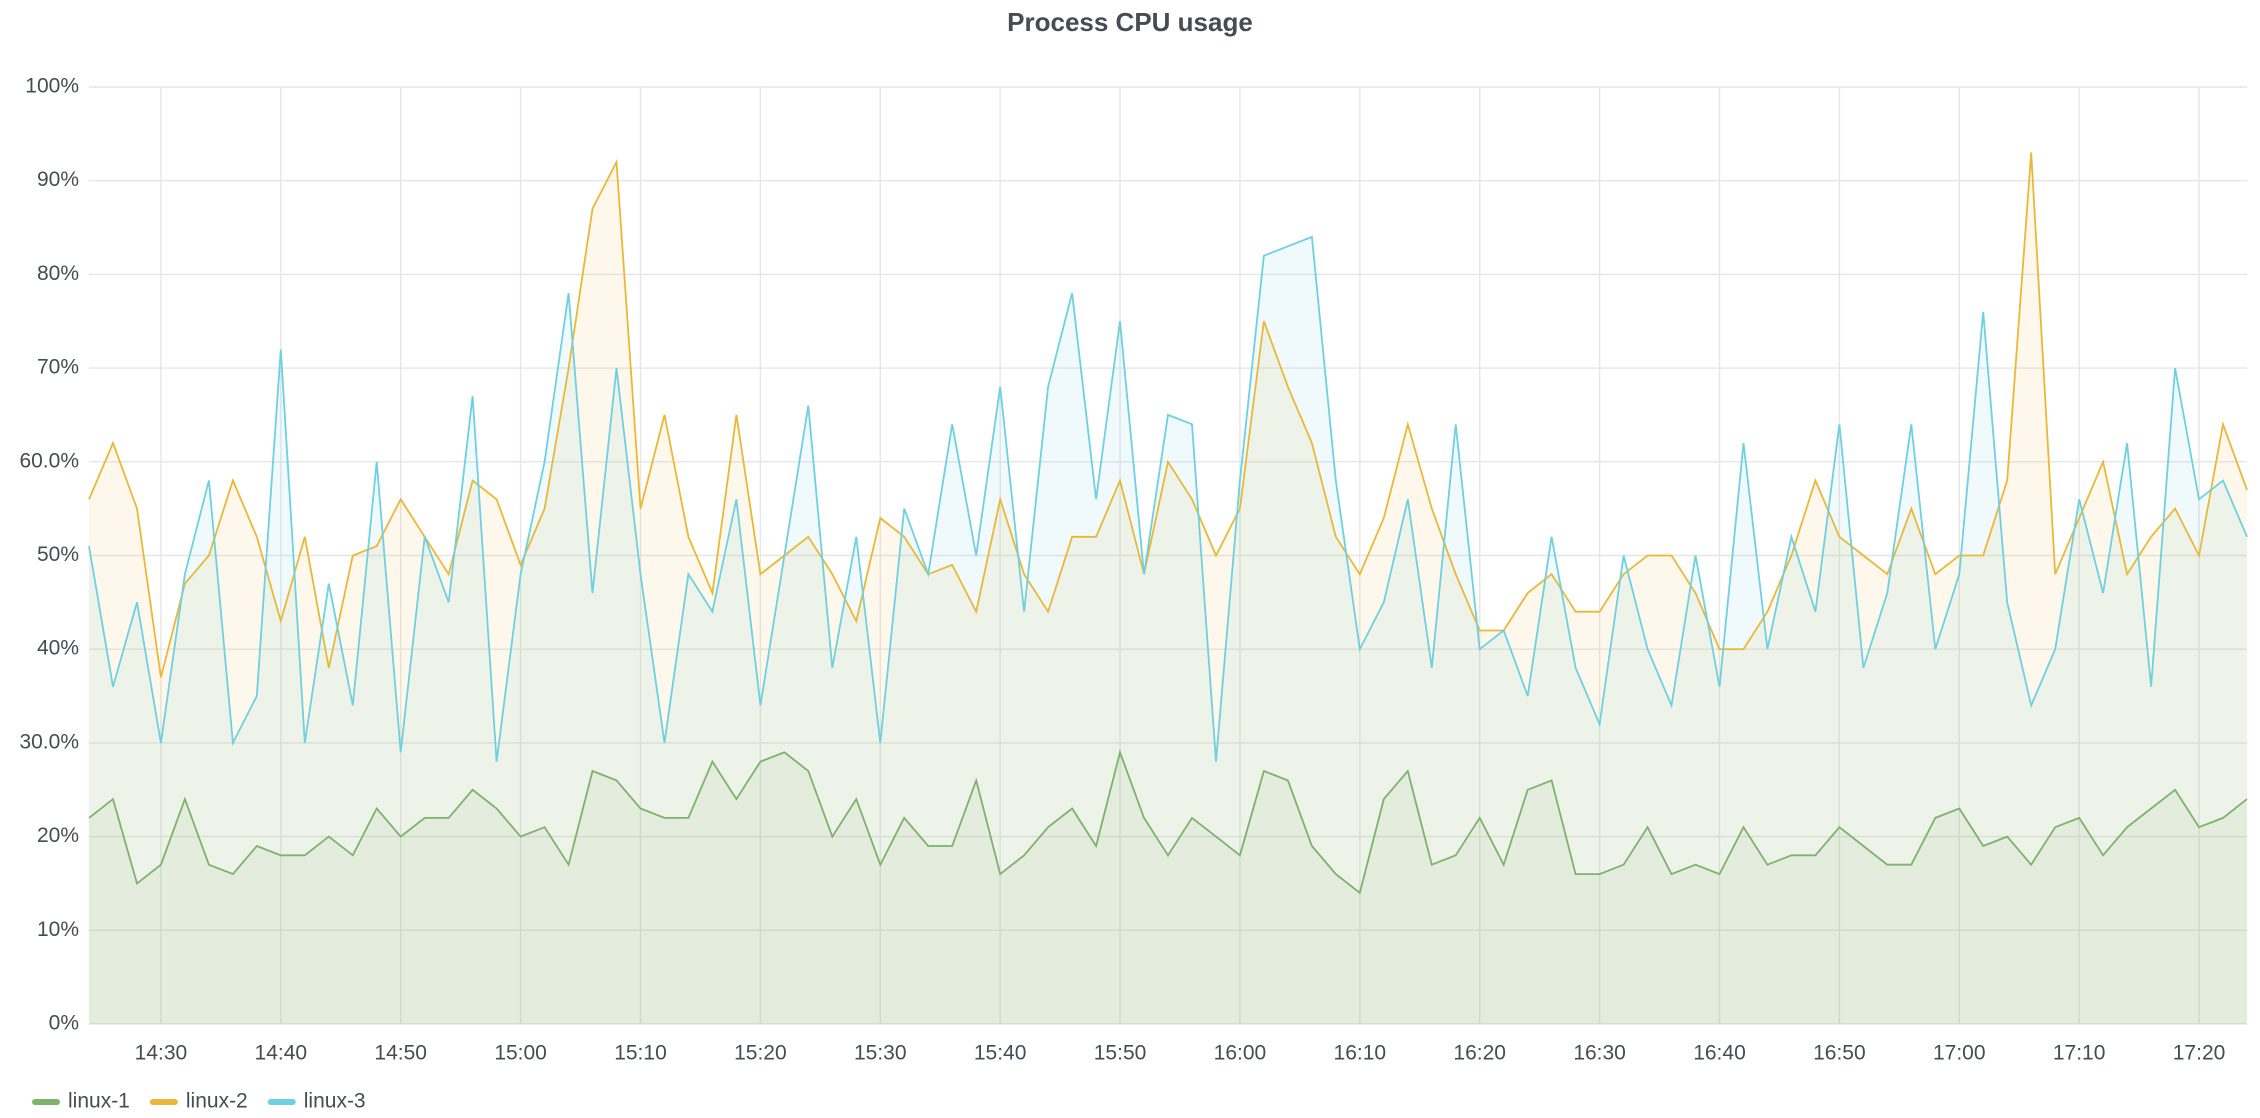 The height and width of the screenshot is (1118, 2260). What do you see at coordinates (2199, 1053) in the screenshot?
I see `x-tick-label: 17:20` at bounding box center [2199, 1053].